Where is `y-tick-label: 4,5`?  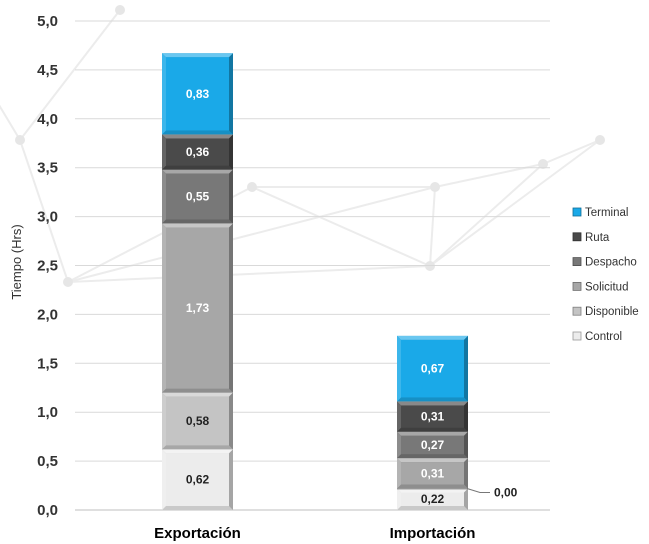 y-tick-label: 4,5 is located at coordinates (47, 70).